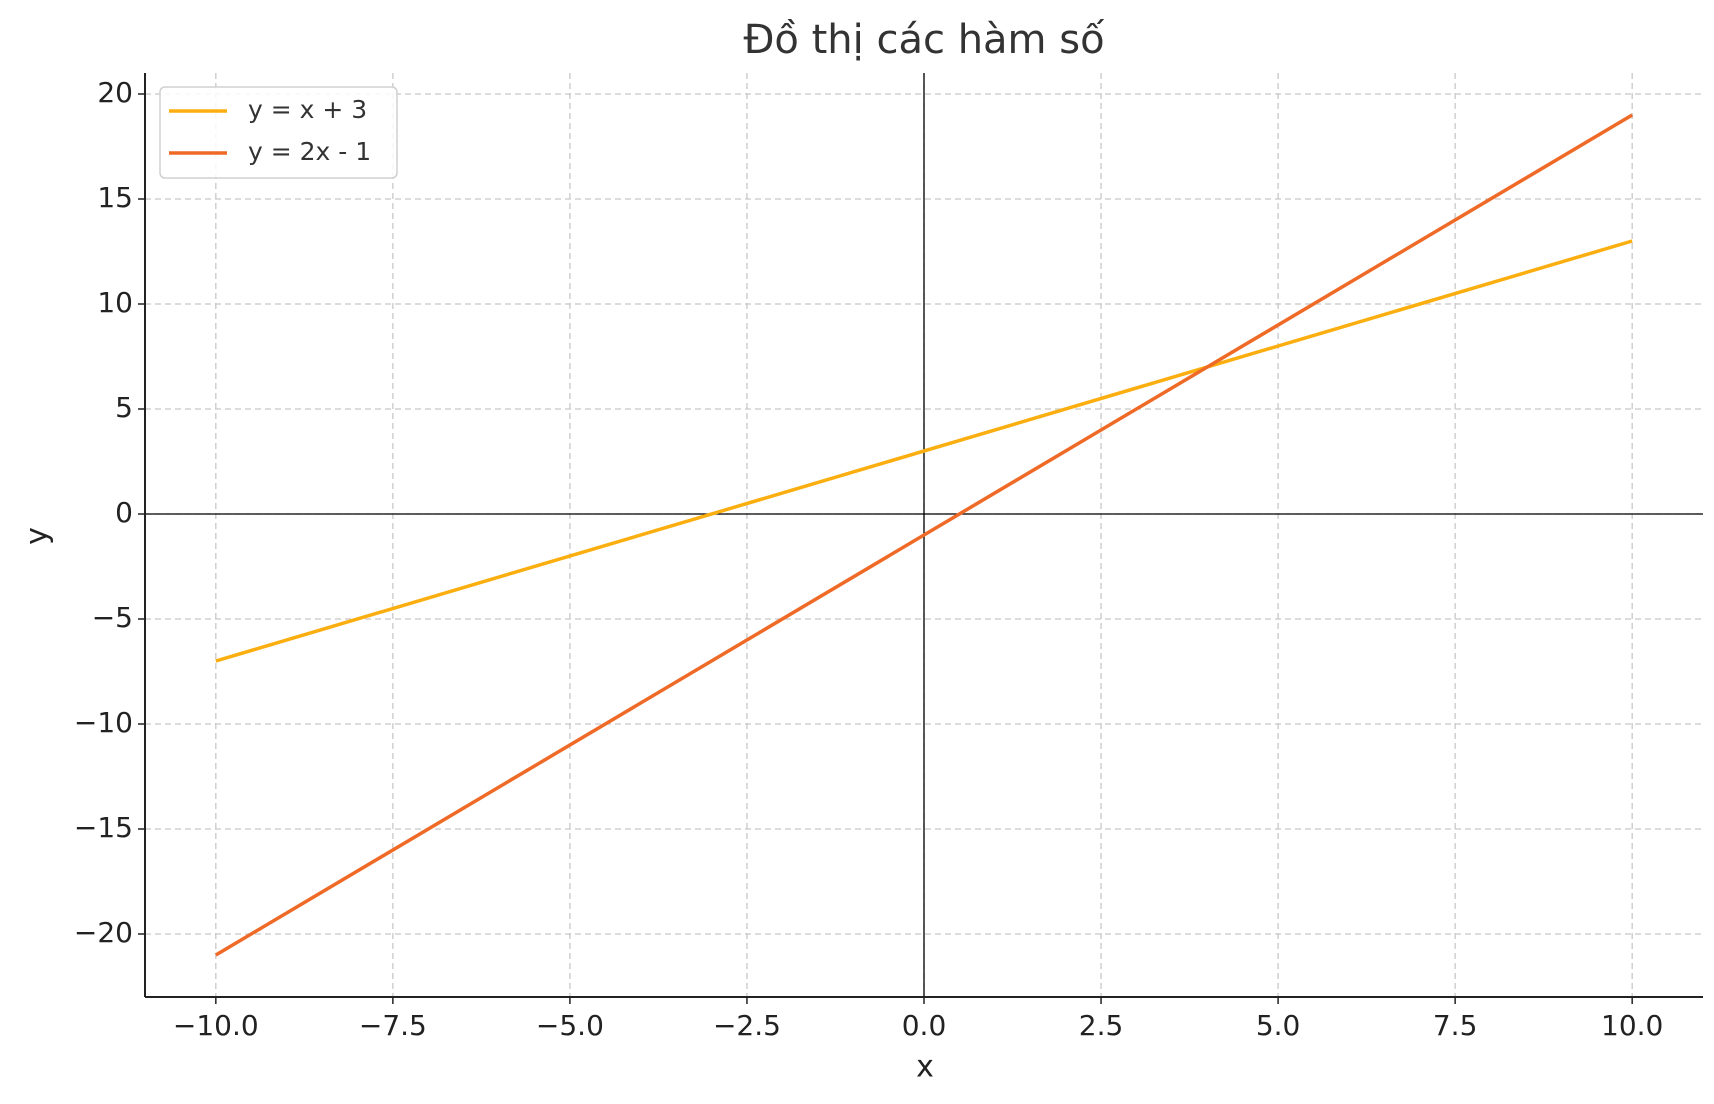 Image resolution: width=1714 pixels, height=1104 pixels. I want to click on y-tick-label: 20, so click(115, 92).